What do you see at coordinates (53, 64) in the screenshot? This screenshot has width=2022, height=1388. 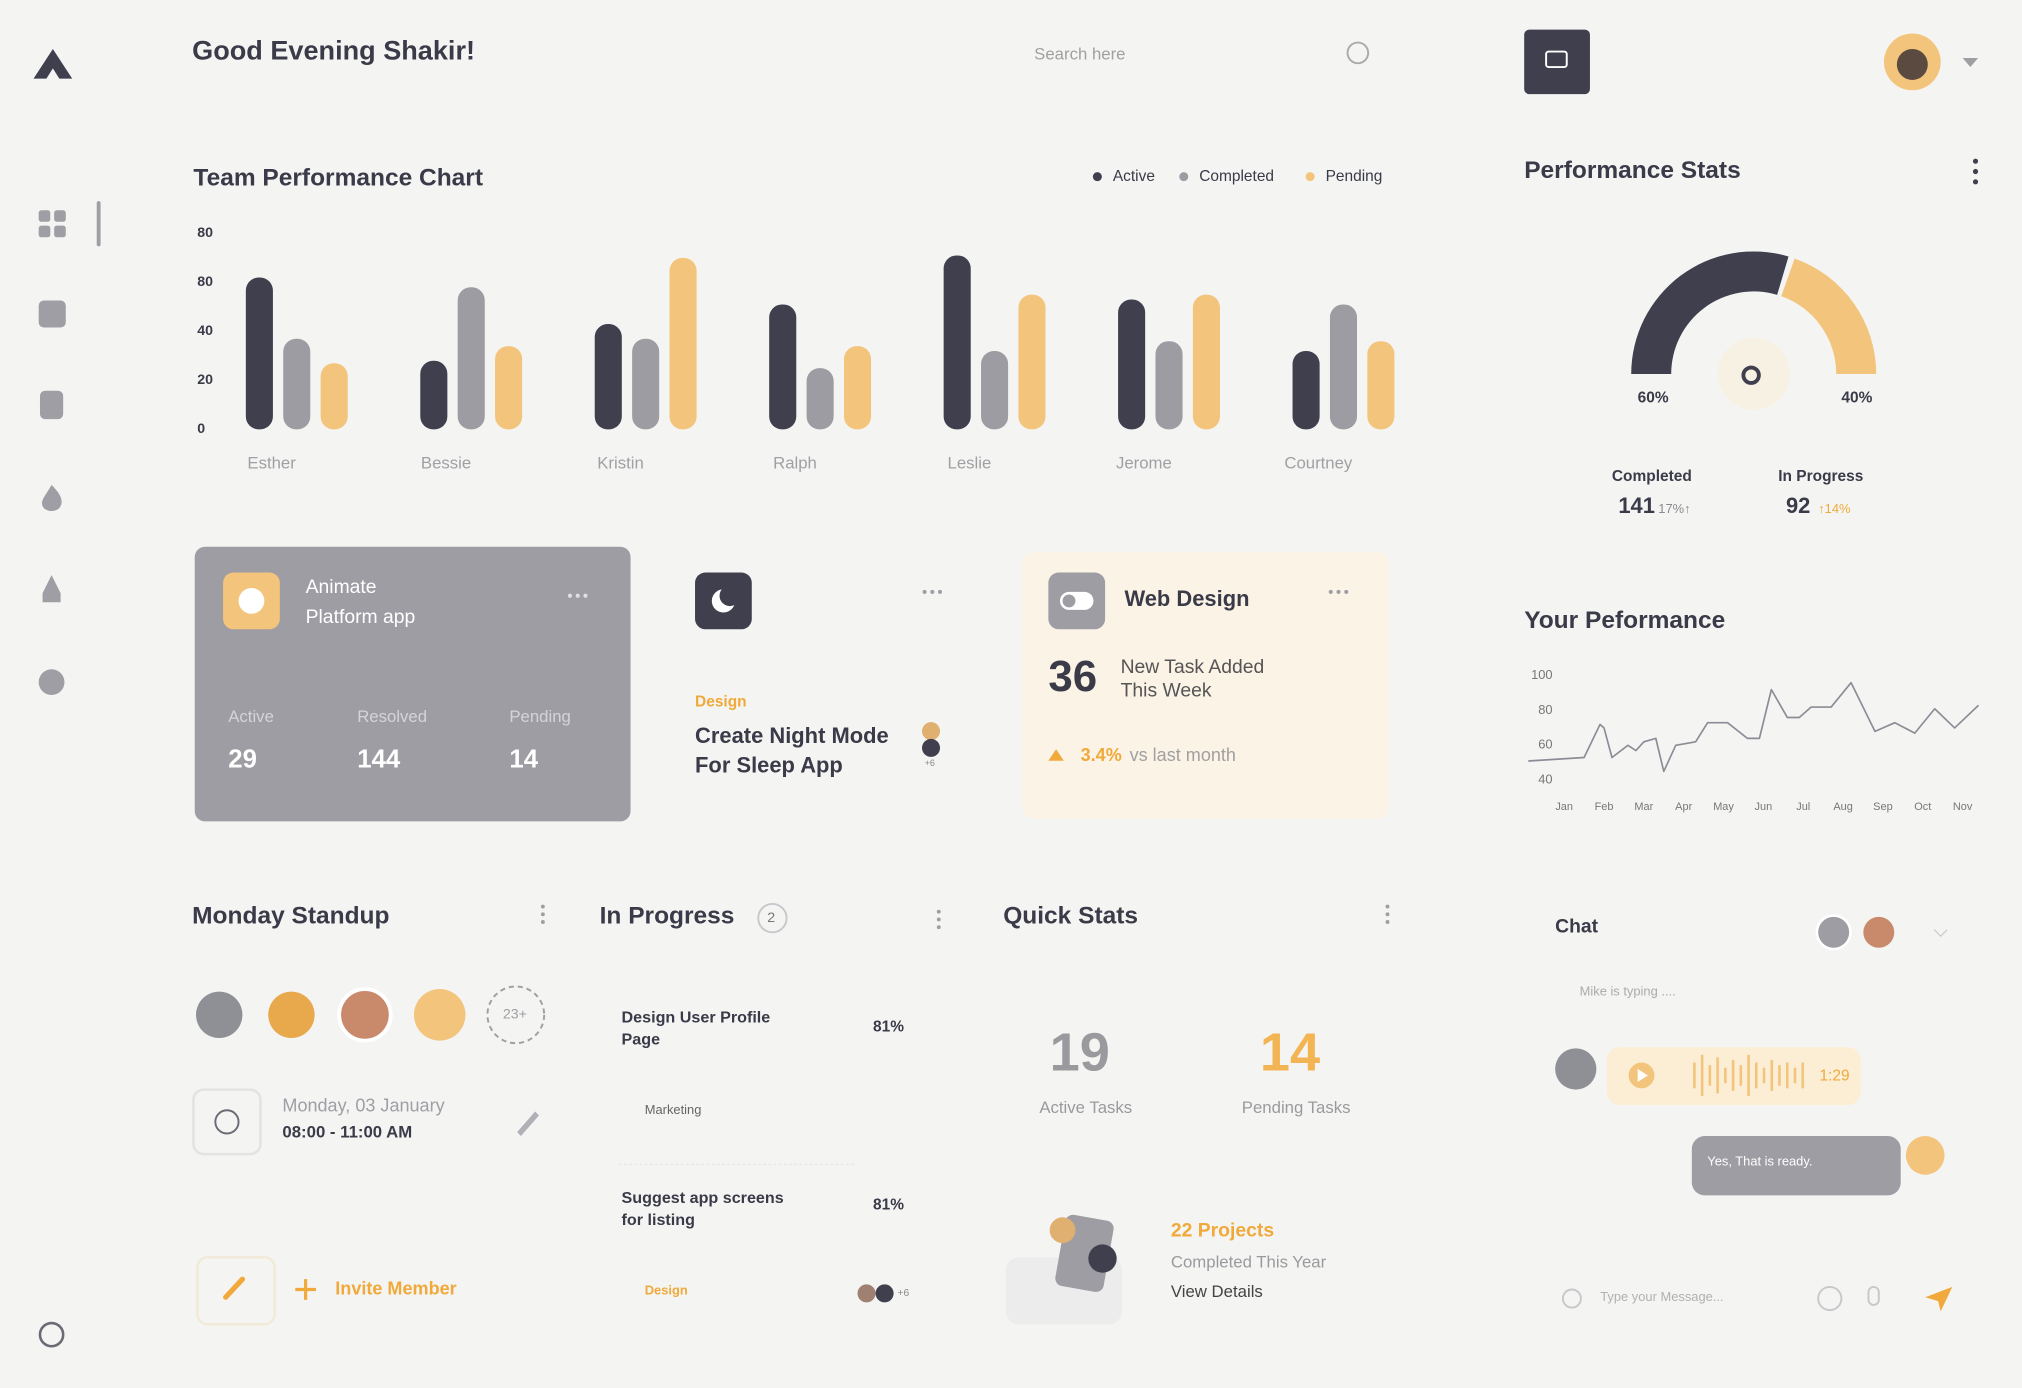 I see `logo` at bounding box center [53, 64].